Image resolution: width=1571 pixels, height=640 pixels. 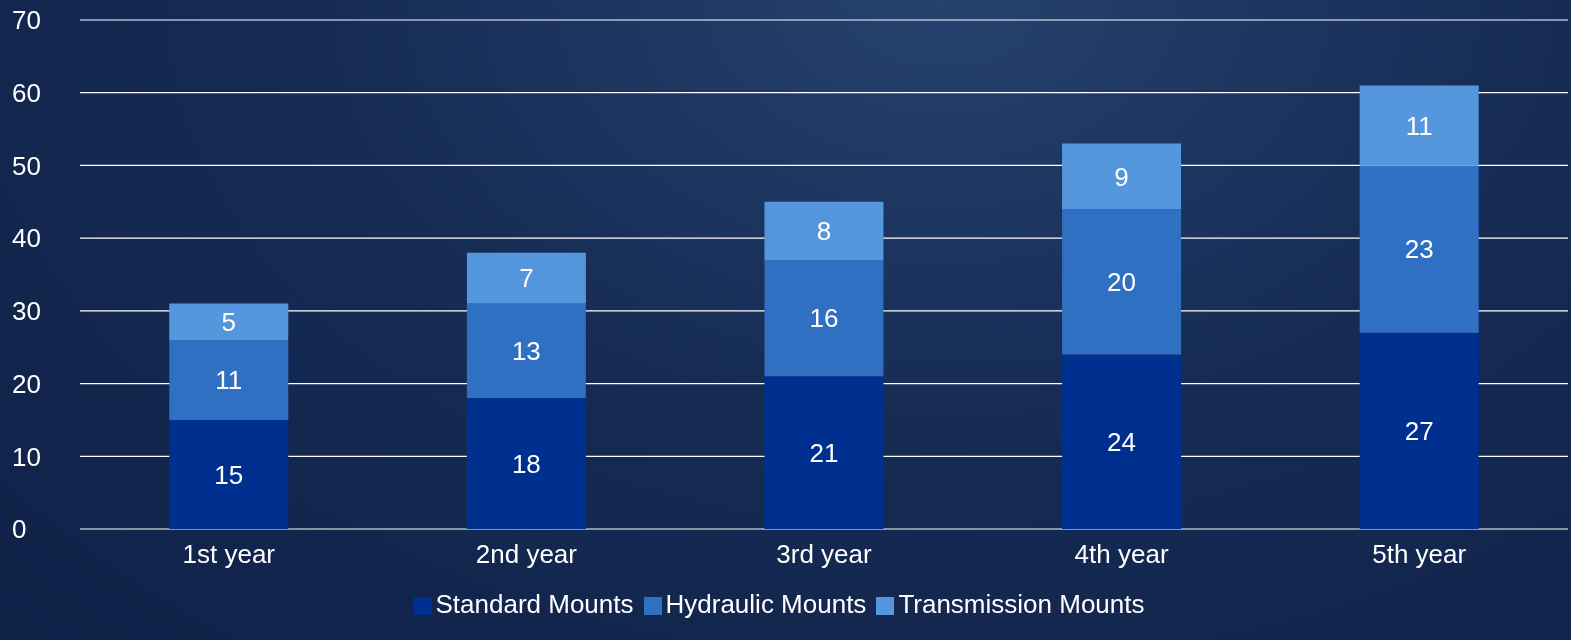 What do you see at coordinates (1021, 604) in the screenshot?
I see `legend-label: Transmission Mounts` at bounding box center [1021, 604].